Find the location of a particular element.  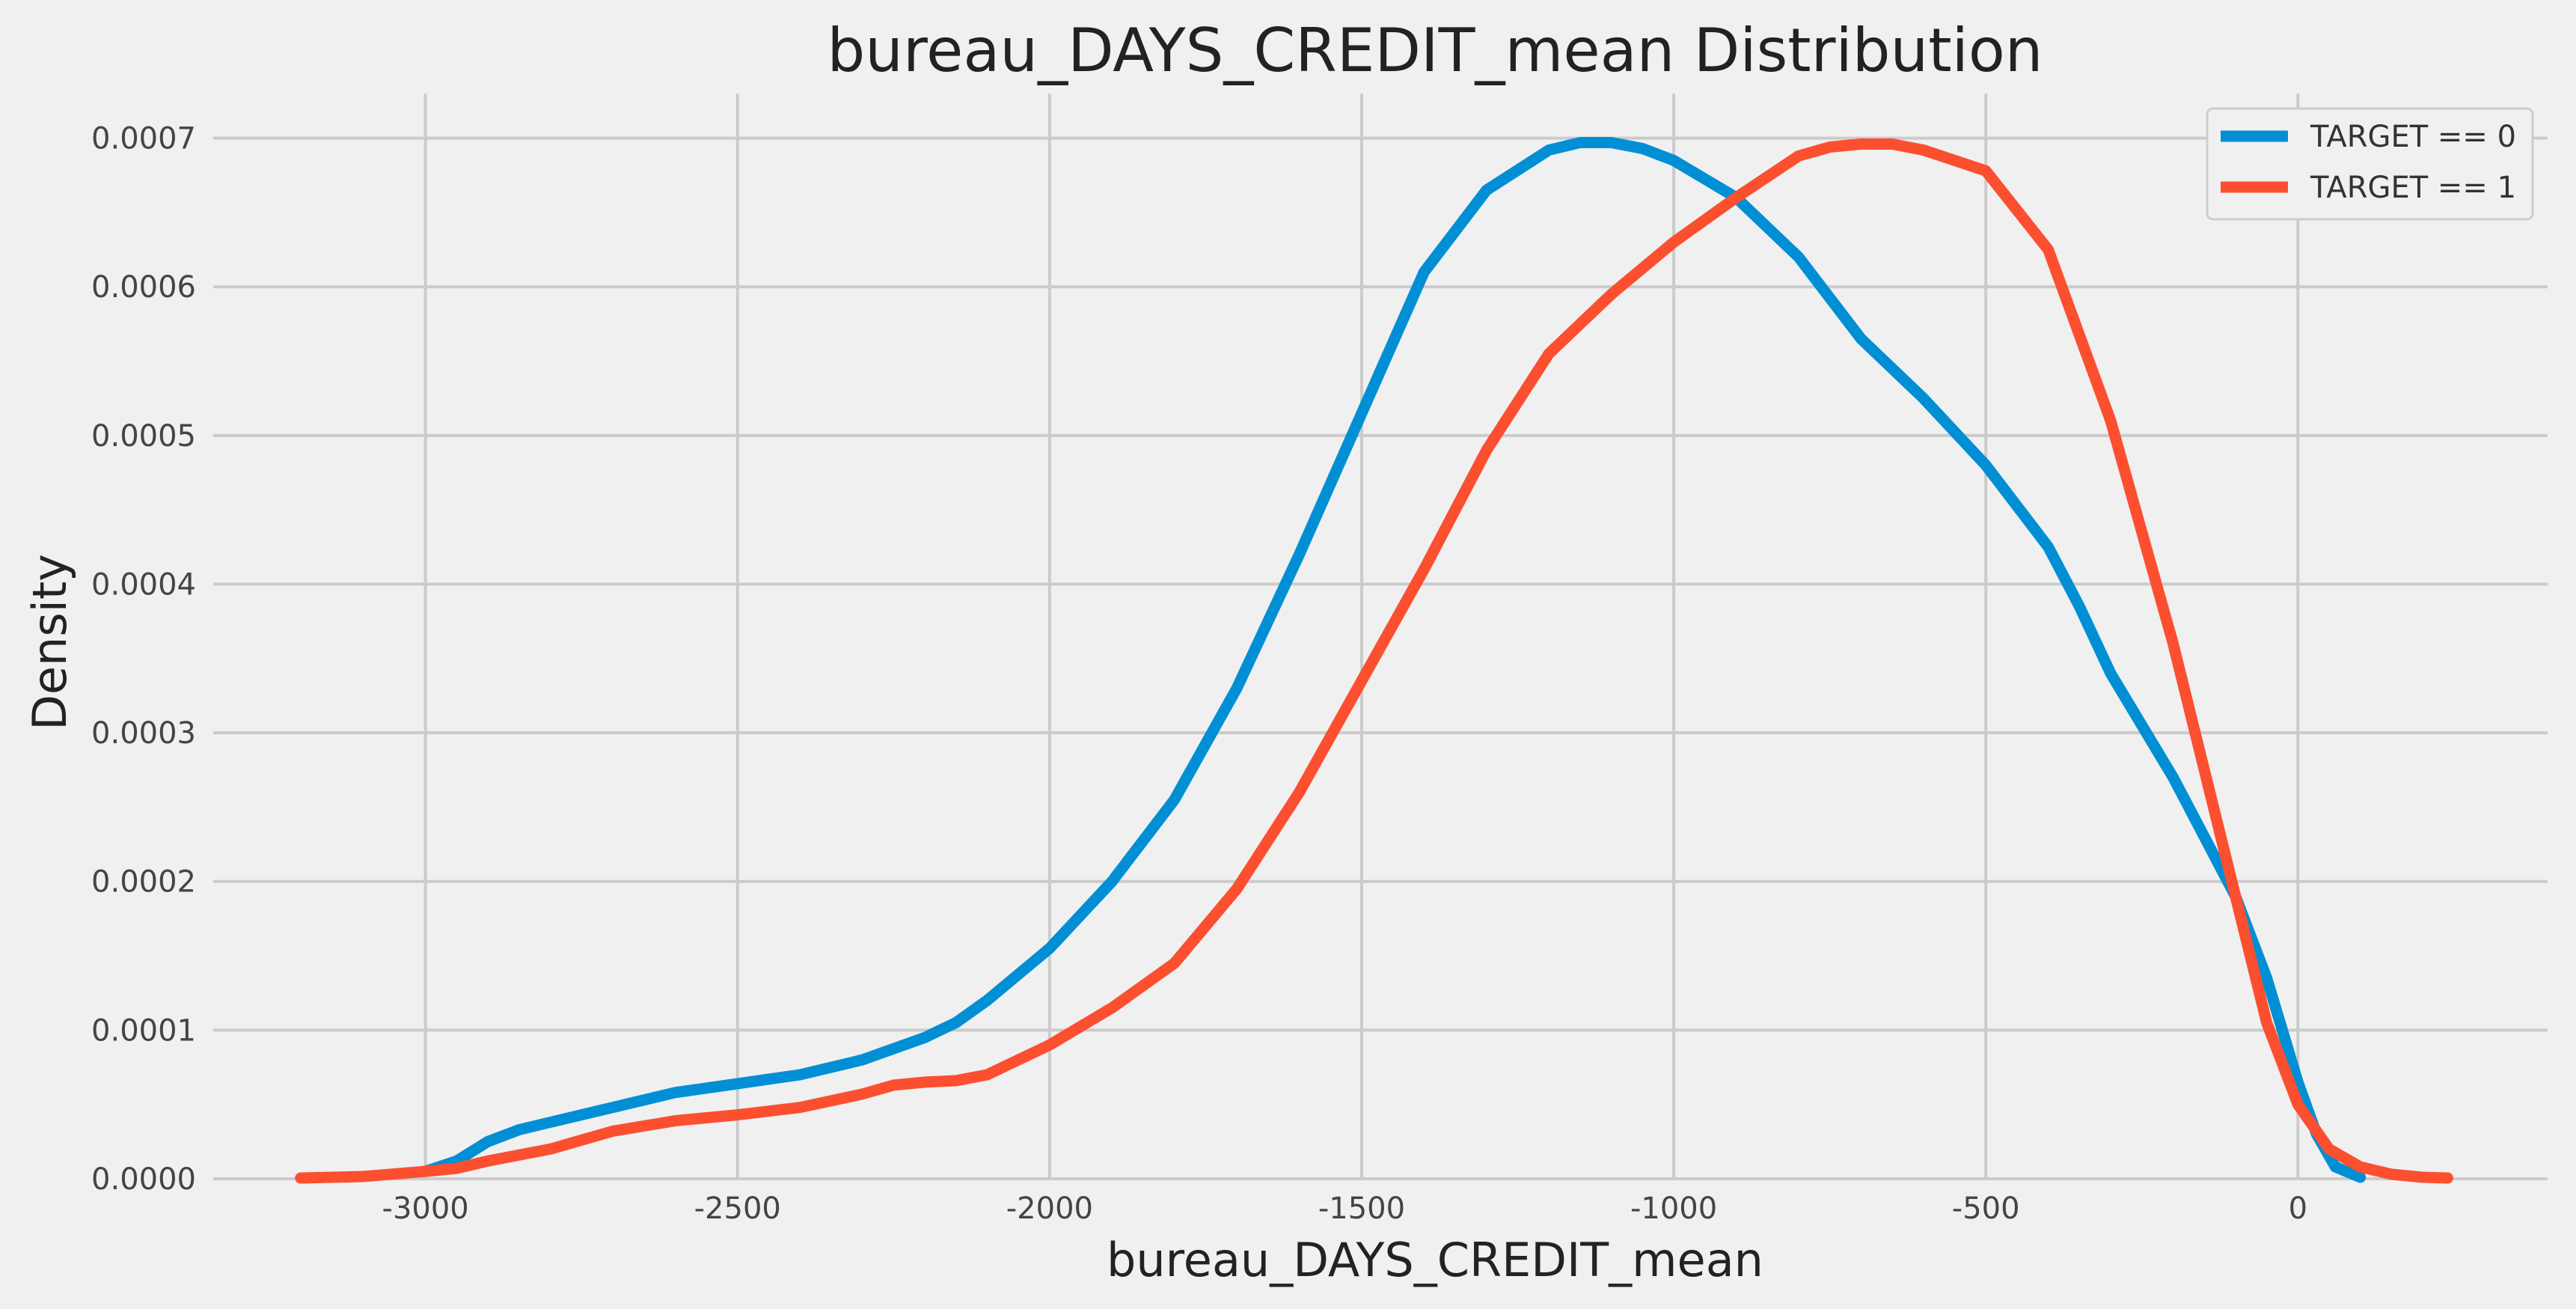

legend-label: TARGET == 1 is located at coordinates (2413, 188).